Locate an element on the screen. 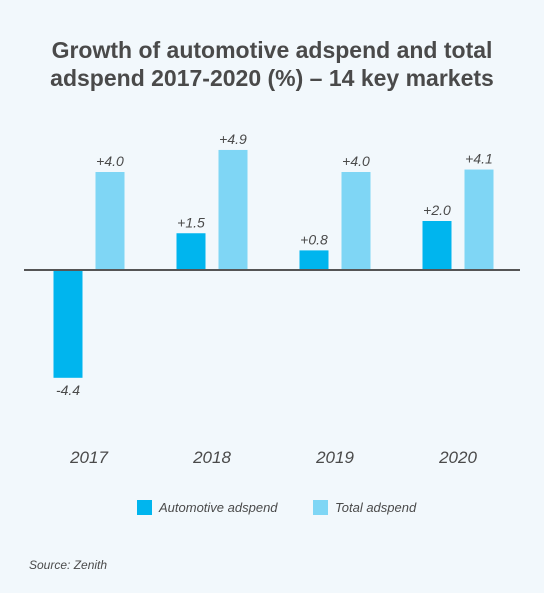 This screenshot has height=593, width=544. source-note: Source: Zenith is located at coordinates (68, 565).